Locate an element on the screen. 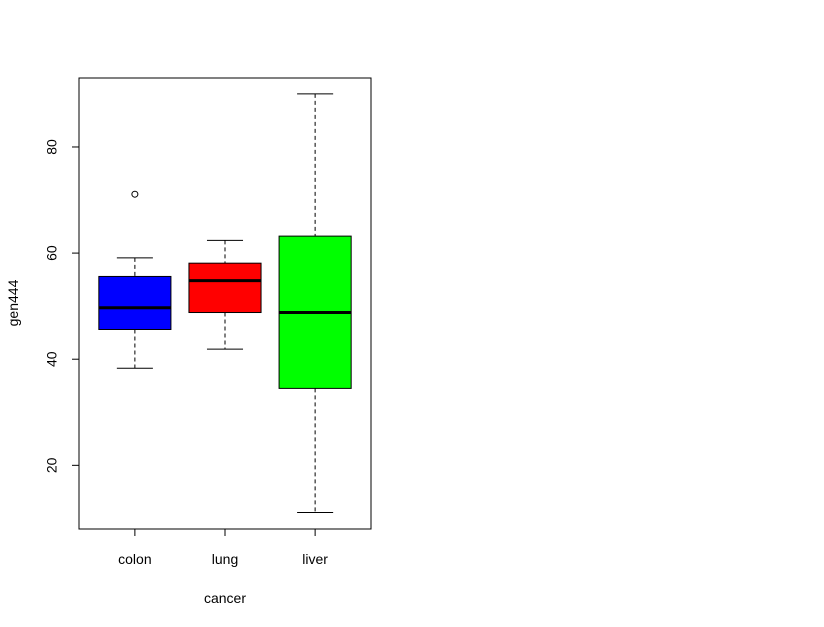  outlier-point is located at coordinates (135, 194).